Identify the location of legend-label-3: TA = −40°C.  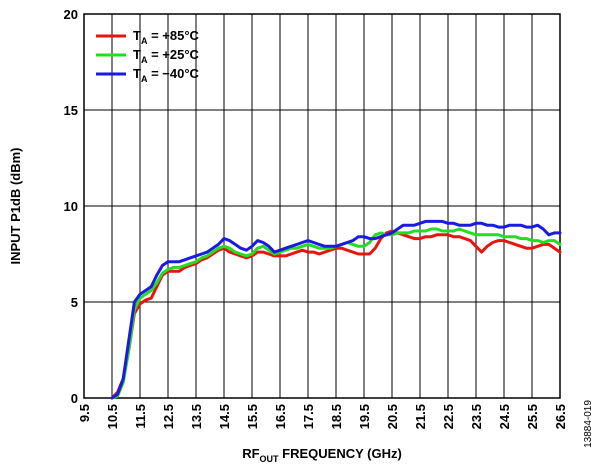
(166, 75).